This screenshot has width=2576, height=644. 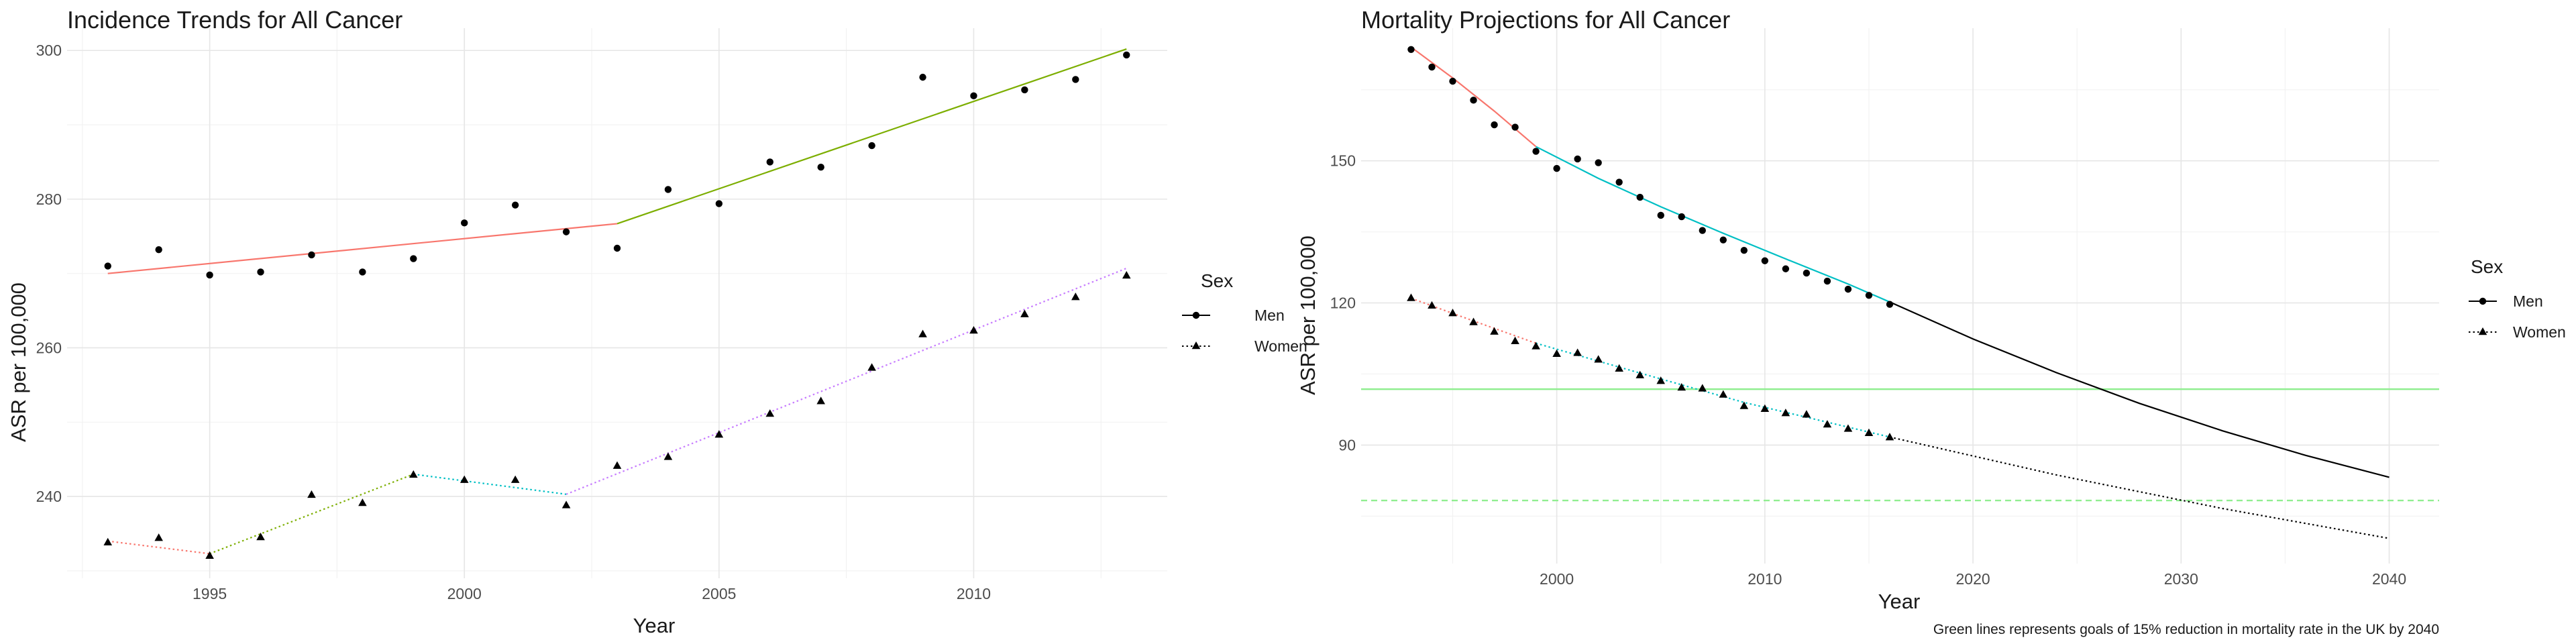 I want to click on mortality-women-trend-segment, so click(x=1713, y=390).